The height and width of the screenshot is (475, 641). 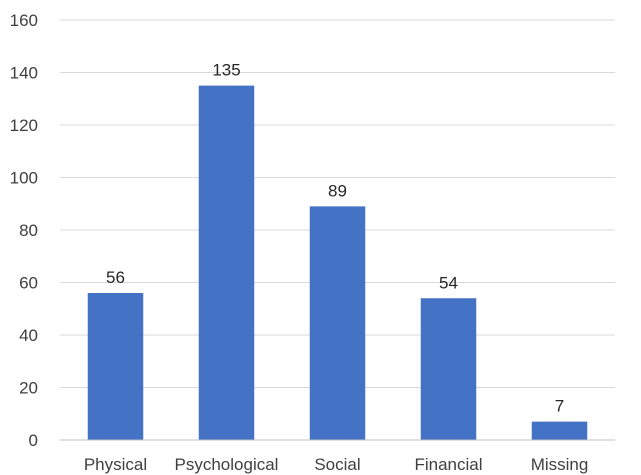 What do you see at coordinates (24, 73) in the screenshot?
I see `y-tick-label: 140` at bounding box center [24, 73].